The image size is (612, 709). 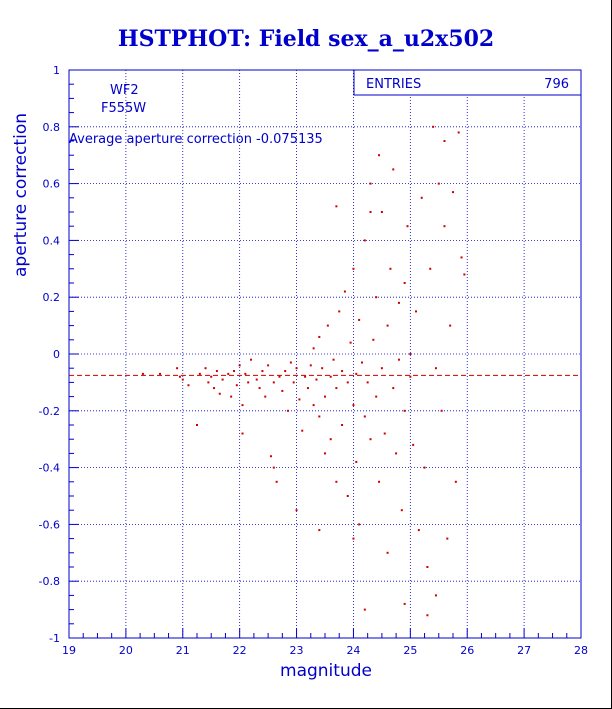 What do you see at coordinates (306, 39) in the screenshot?
I see `chart-title: HSTPHOT: Field sex_a_u2x502` at bounding box center [306, 39].